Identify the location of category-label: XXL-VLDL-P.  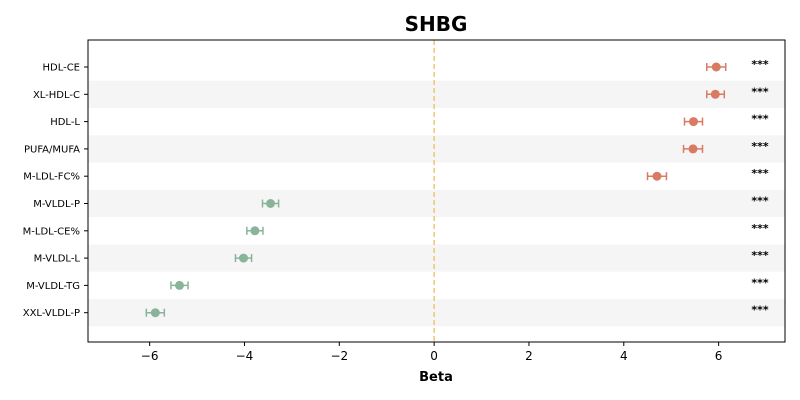
(51, 313).